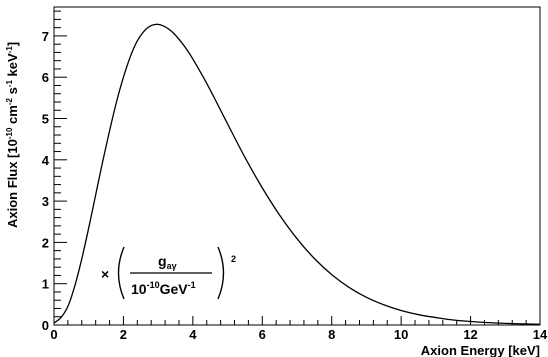  I want to click on y-axis-title-exp1: -10, so click(9, 133).